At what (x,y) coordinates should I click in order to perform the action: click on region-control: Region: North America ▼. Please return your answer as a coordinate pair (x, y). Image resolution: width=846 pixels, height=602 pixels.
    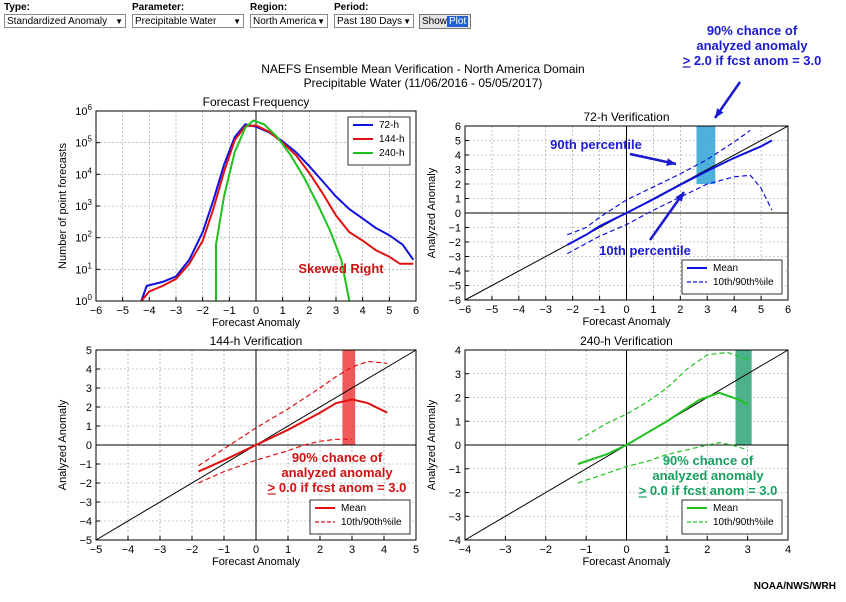
    Looking at the image, I should click on (289, 15).